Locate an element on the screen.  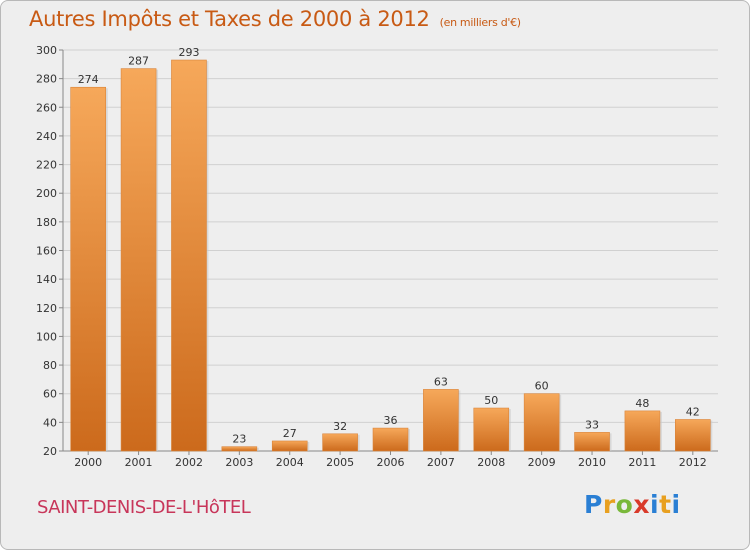
y-tick-label: 260 is located at coordinates (46, 107).